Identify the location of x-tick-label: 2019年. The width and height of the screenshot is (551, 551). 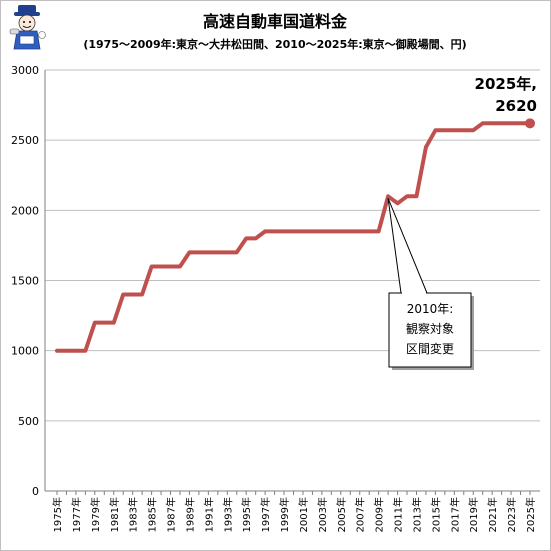
(473, 514).